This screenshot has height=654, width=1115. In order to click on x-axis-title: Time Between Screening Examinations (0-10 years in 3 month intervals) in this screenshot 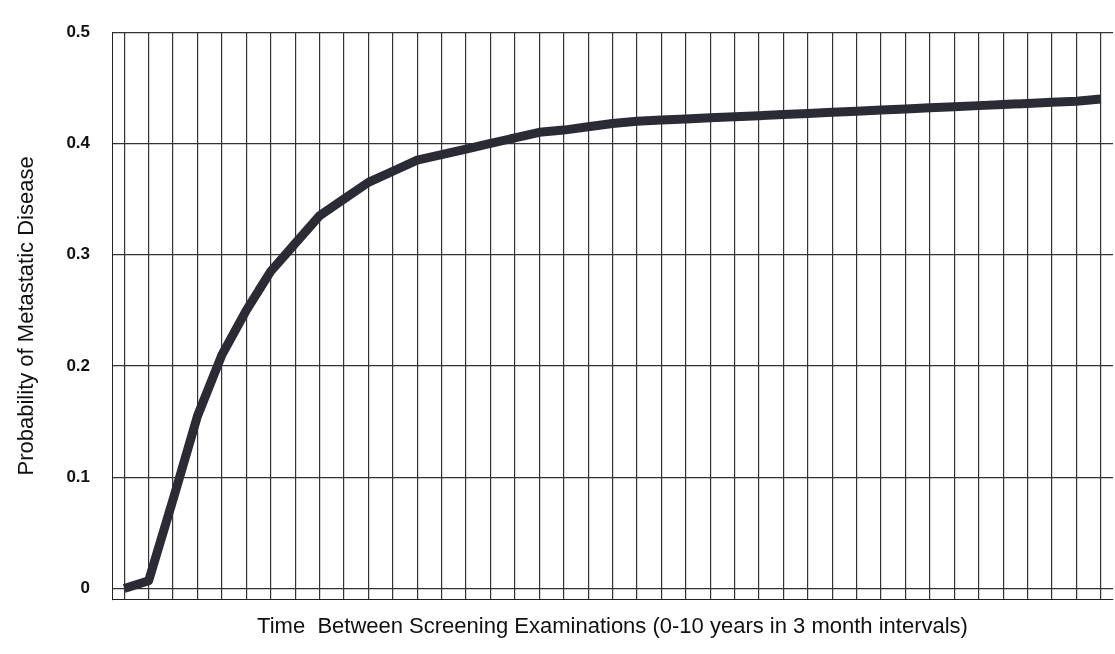, I will do `click(612, 625)`.